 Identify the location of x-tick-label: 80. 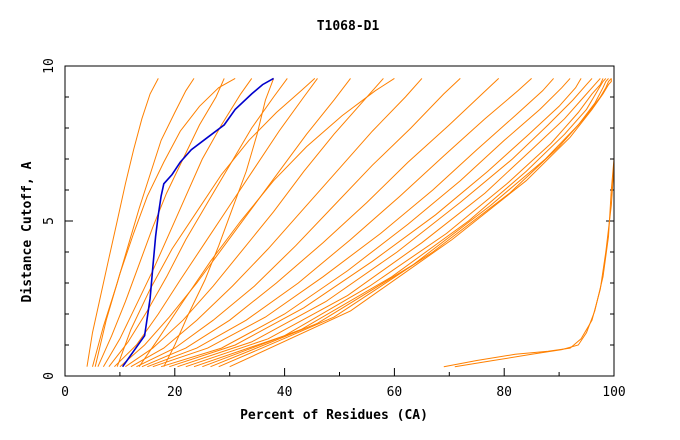
(504, 392).